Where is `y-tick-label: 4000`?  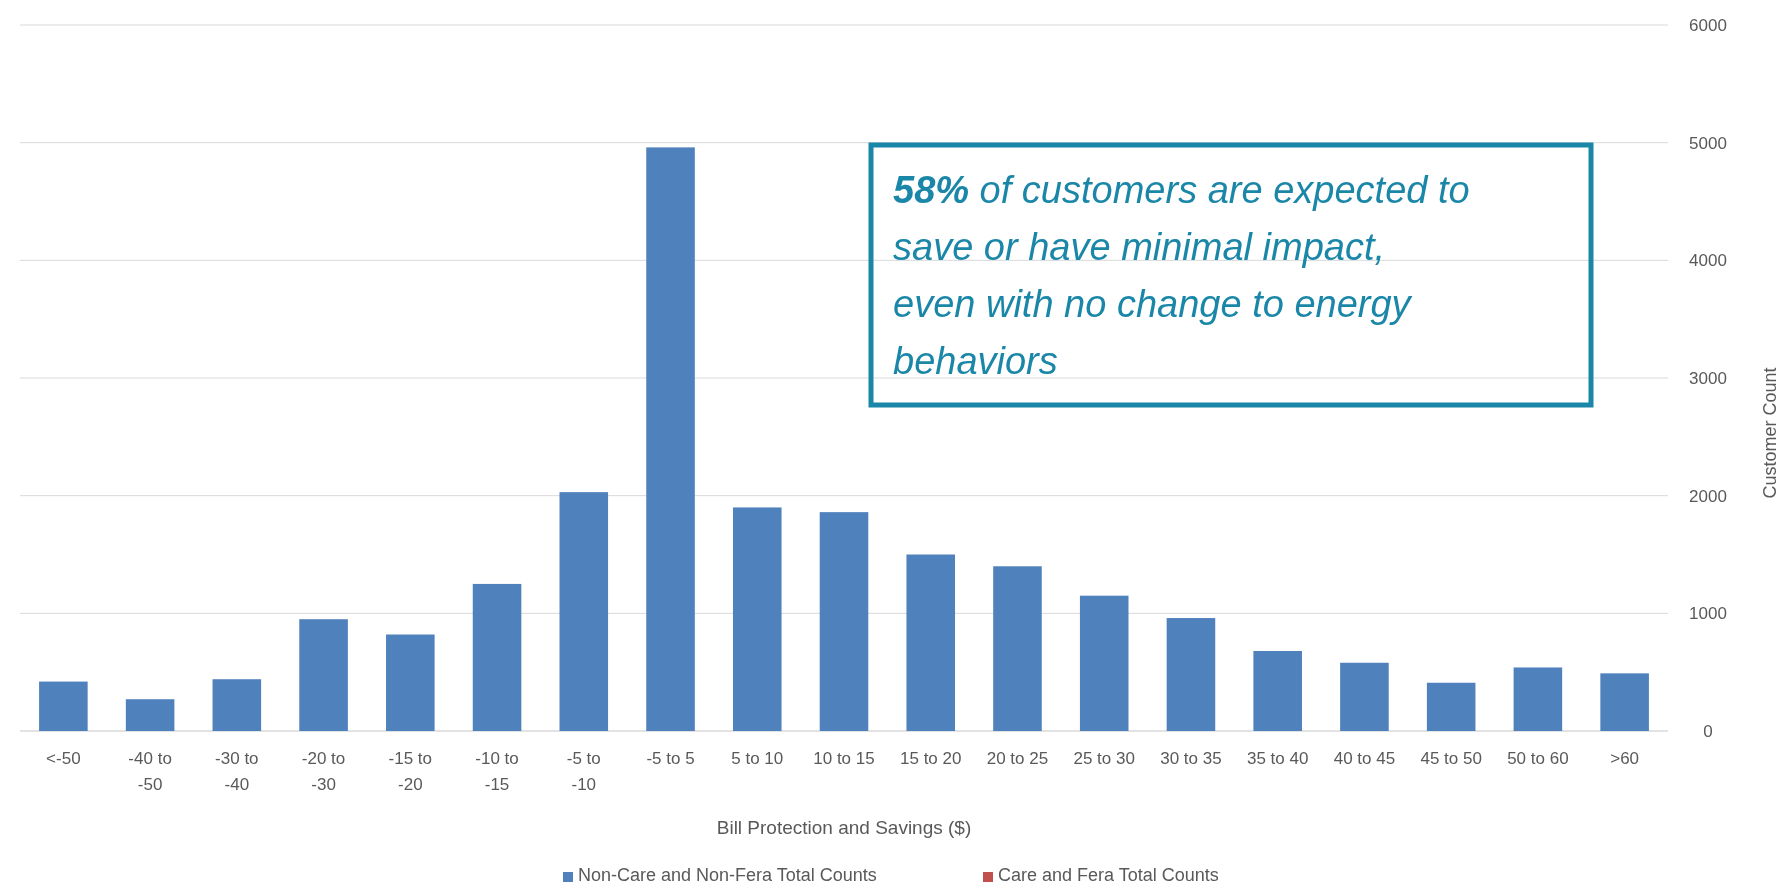
y-tick-label: 4000 is located at coordinates (1708, 261).